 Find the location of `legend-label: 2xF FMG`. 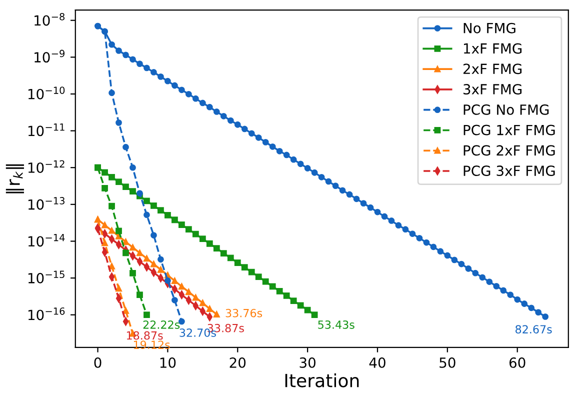

legend-label: 2xF FMG is located at coordinates (492, 69).